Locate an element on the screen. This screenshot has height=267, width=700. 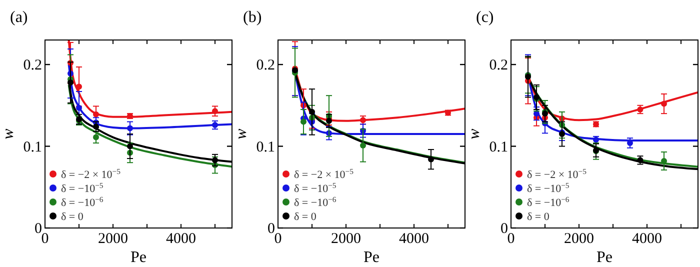
chart-title: (c) is located at coordinates (485, 17).